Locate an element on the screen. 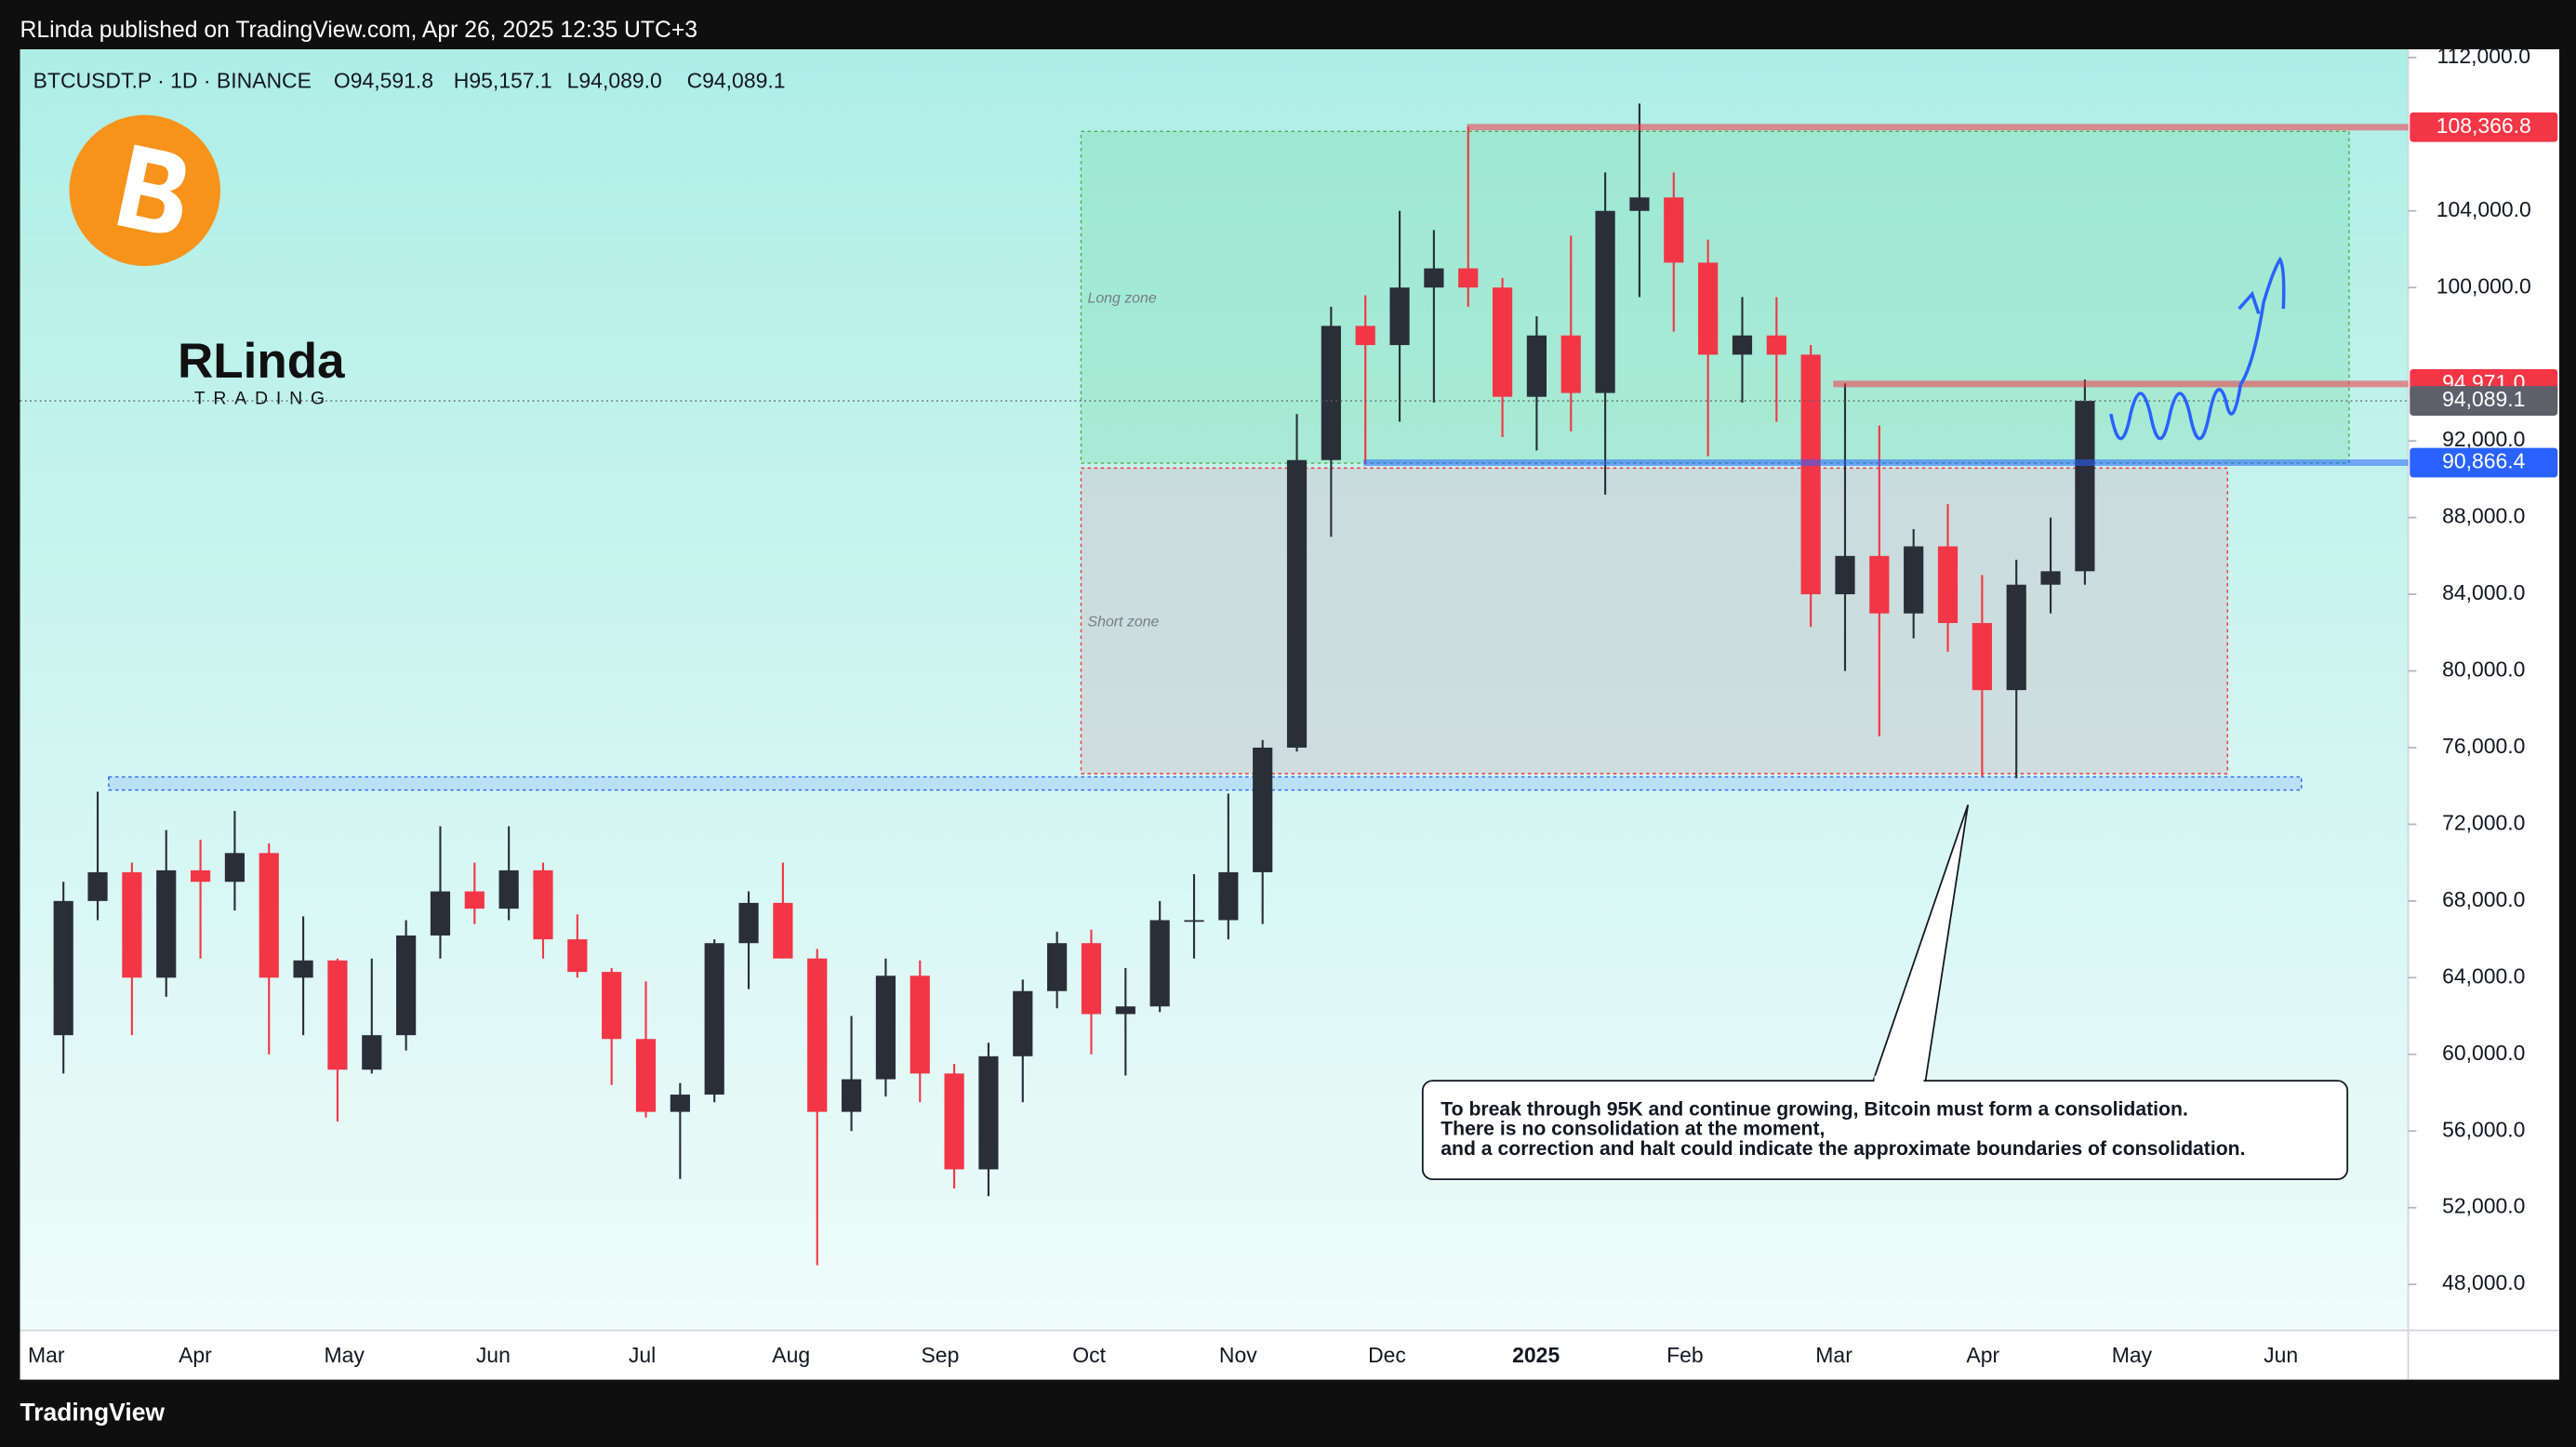  projection-path is located at coordinates (2197, 348).